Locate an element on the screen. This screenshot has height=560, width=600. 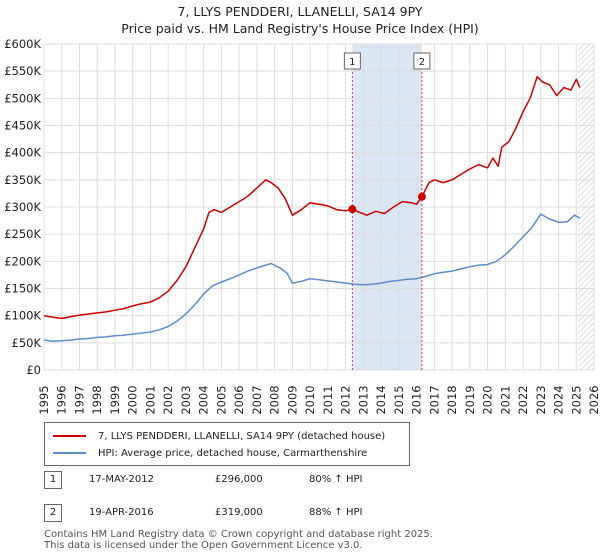
sale-row: 1 17-MAY-2012 £296,000 80% ↑ HPI is located at coordinates (254, 481).